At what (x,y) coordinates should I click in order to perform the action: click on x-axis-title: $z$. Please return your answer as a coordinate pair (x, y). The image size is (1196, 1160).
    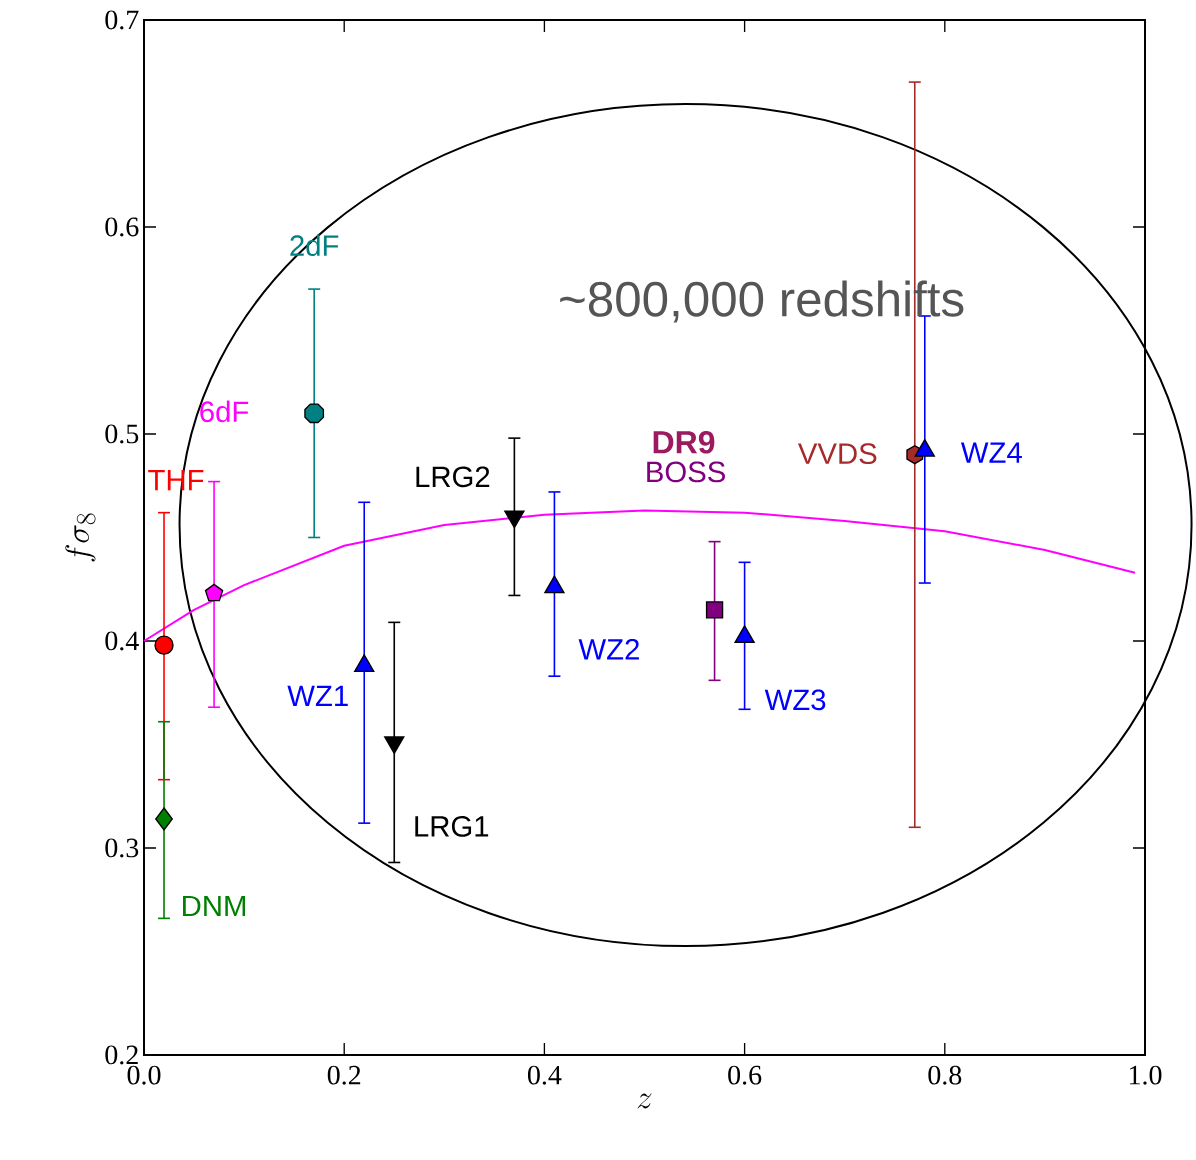
    Looking at the image, I should click on (644, 1101).